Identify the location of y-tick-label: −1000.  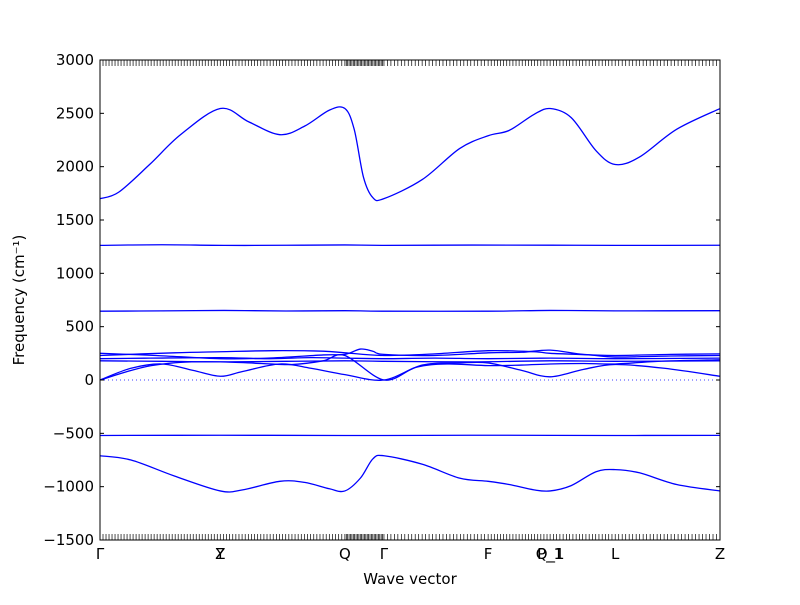
(68, 487).